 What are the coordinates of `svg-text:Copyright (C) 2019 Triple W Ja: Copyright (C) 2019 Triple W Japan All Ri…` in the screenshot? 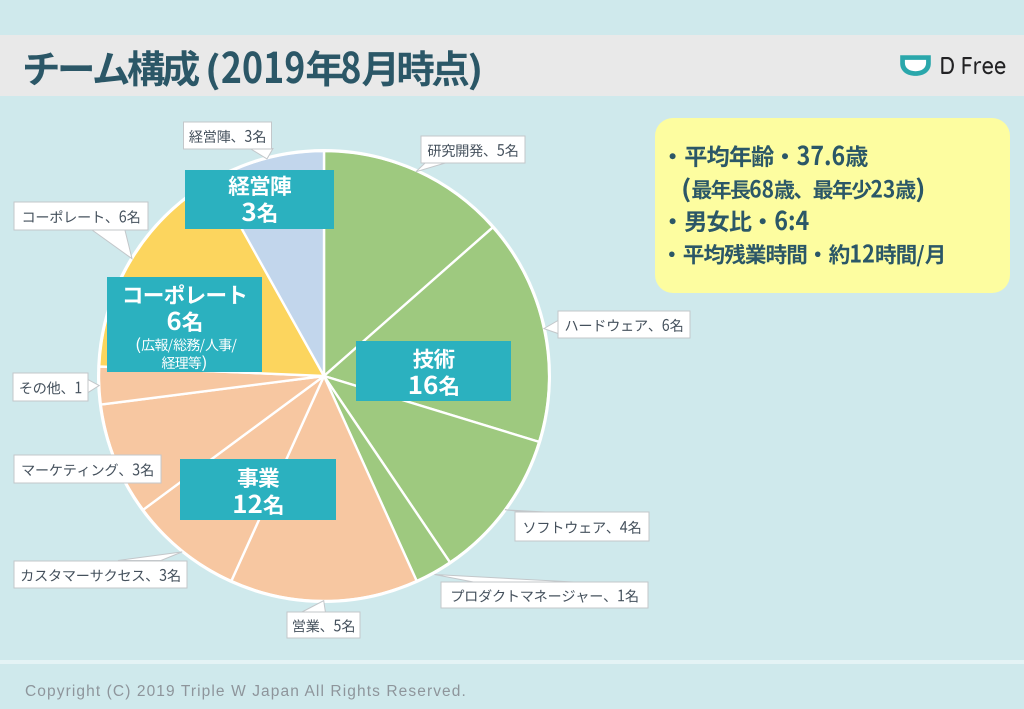 It's located at (246, 691).